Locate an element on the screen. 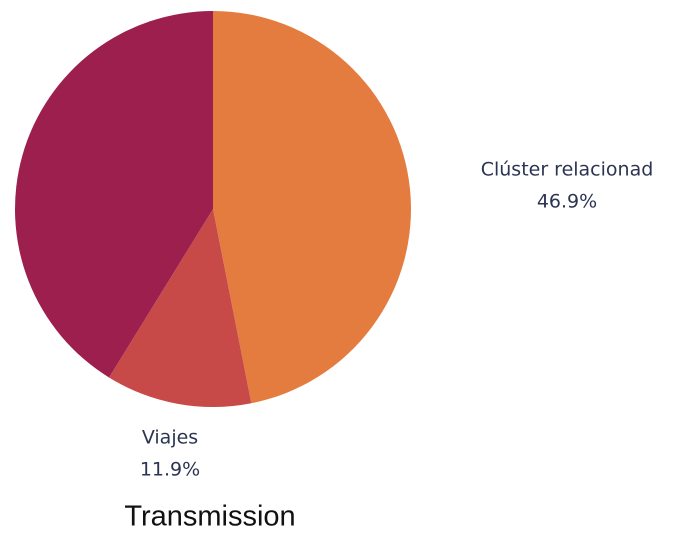 Image resolution: width=673 pixels, height=535 pixels. chart-title: Transmission is located at coordinates (209, 517).